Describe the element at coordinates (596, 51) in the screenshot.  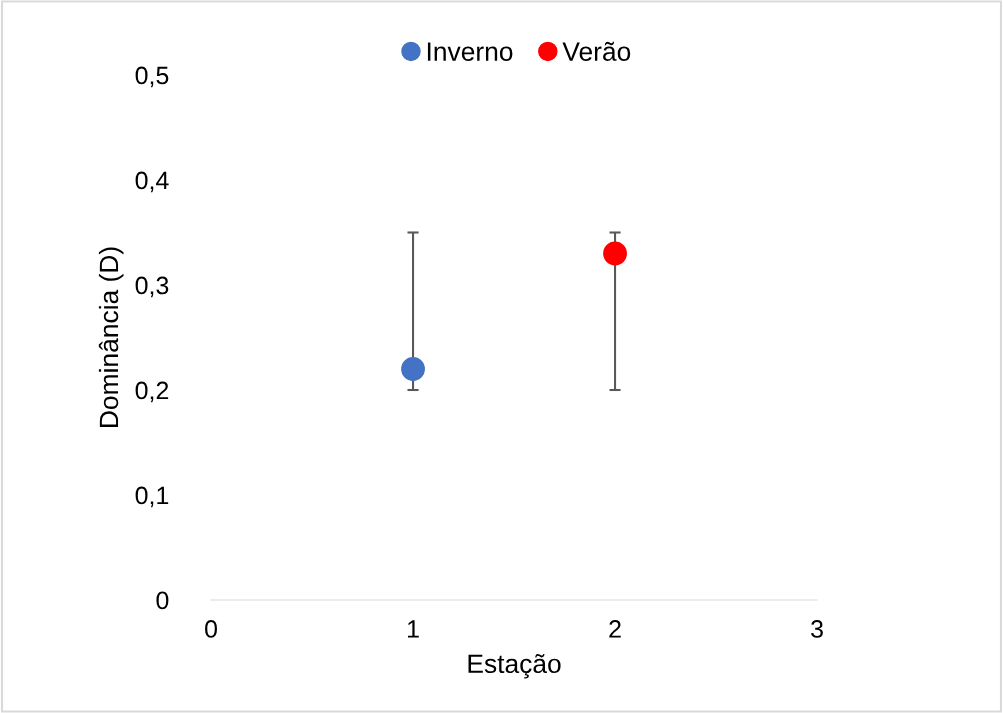
I see `legend-label: Verão` at that location.